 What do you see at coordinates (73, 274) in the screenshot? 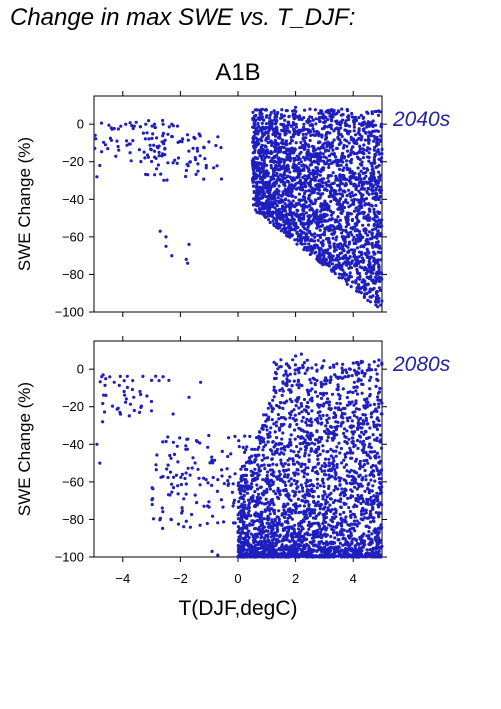
I see `y-tick-label: −80` at bounding box center [73, 274].